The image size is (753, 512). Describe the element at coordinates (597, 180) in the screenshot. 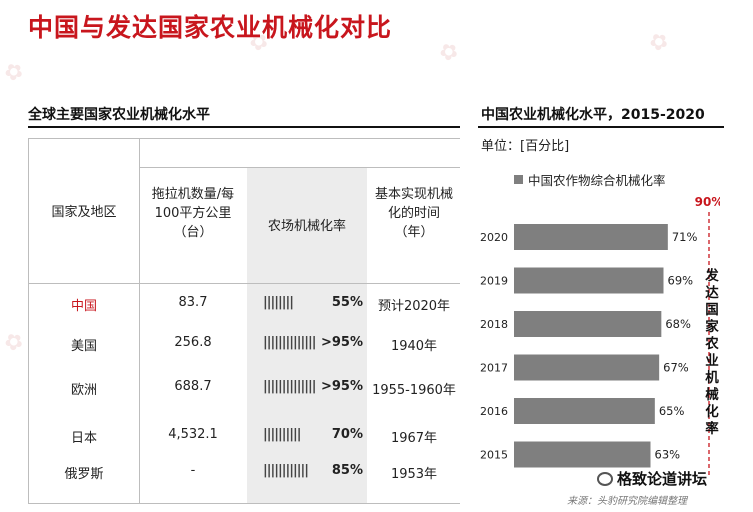

I see `legend-label: 中国农作物综合机械化率` at that location.